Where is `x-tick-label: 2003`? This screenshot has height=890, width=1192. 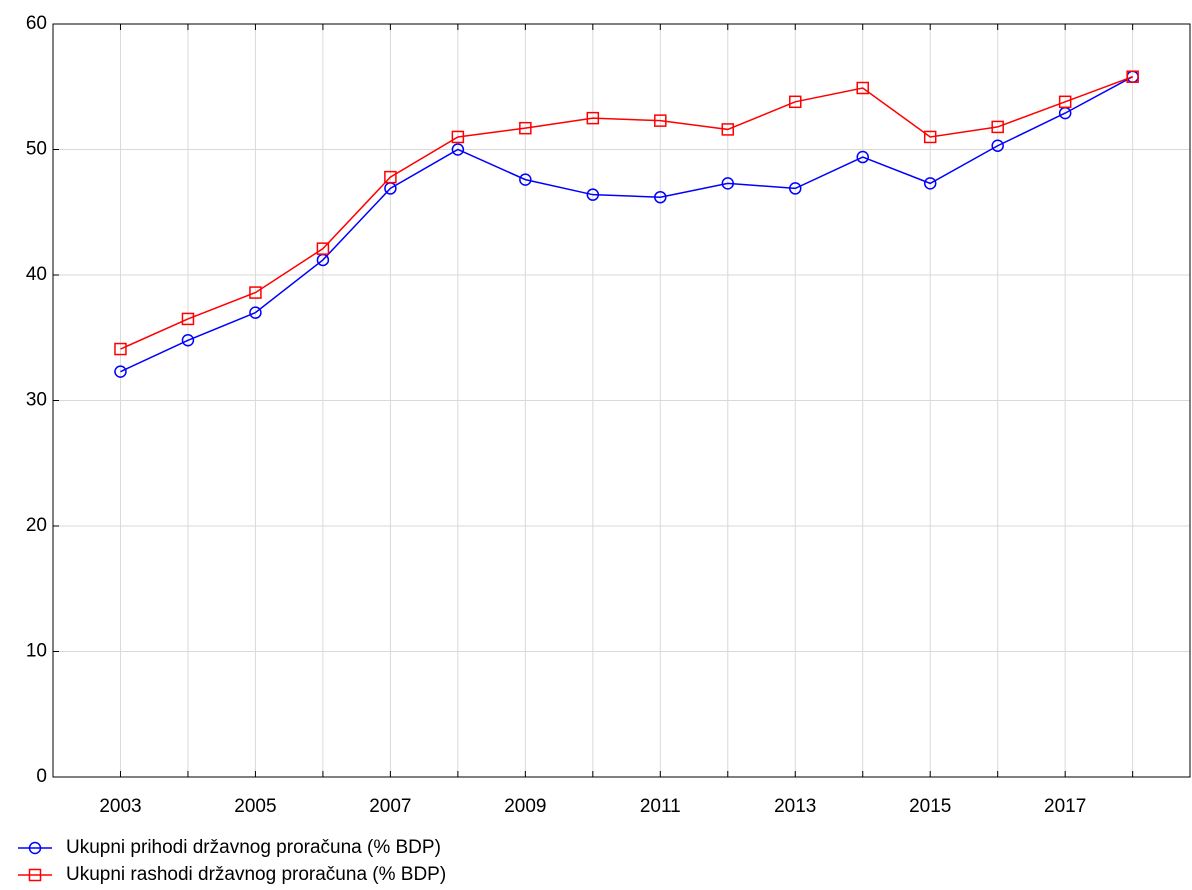 x-tick-label: 2003 is located at coordinates (120, 806).